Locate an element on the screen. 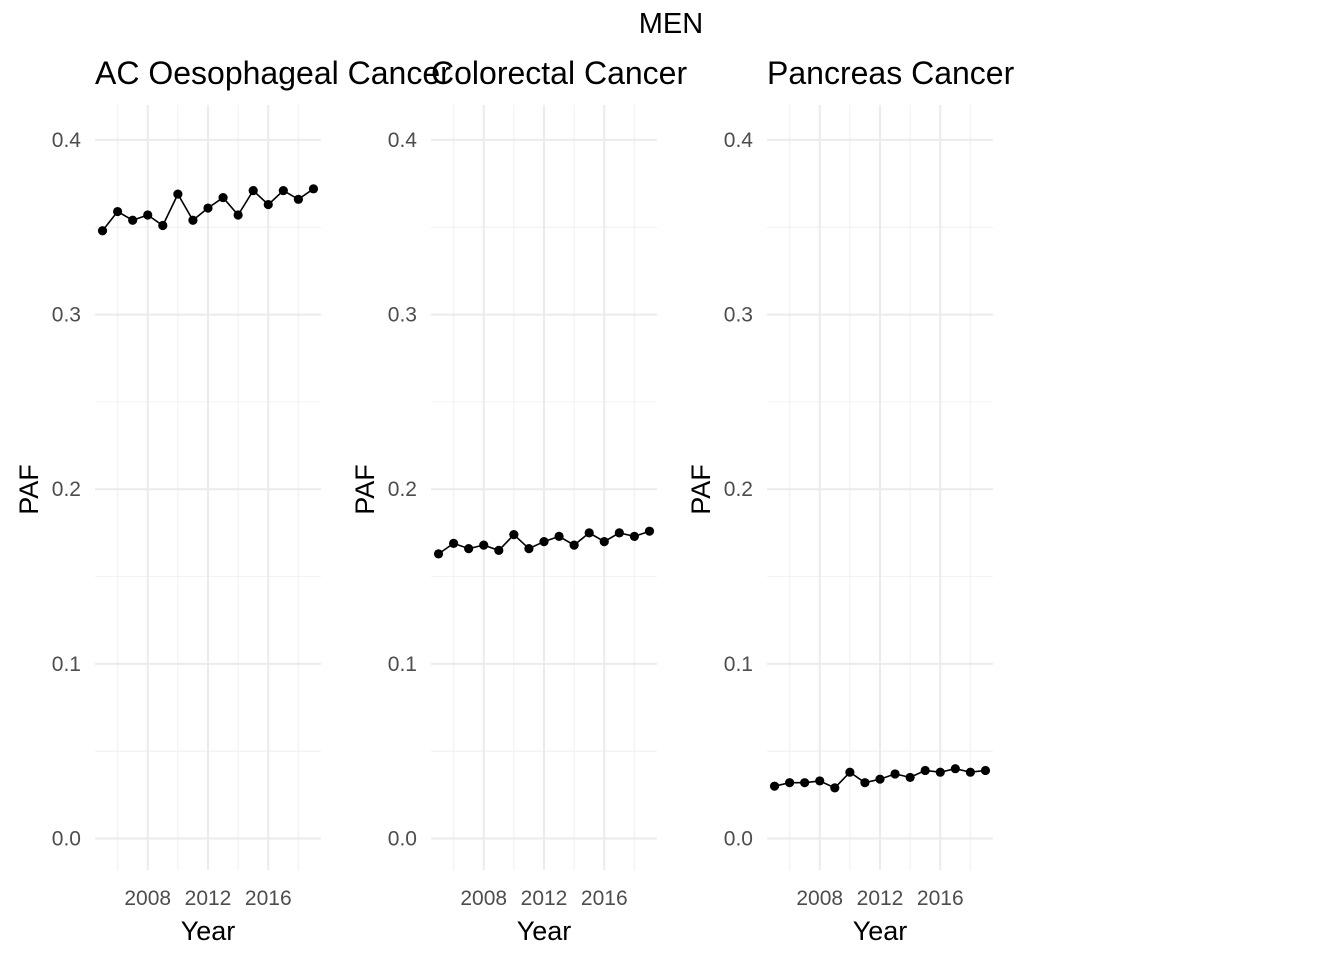 This screenshot has height=960, width=1344. panel-title: Pancreas Cancer is located at coordinates (891, 73).